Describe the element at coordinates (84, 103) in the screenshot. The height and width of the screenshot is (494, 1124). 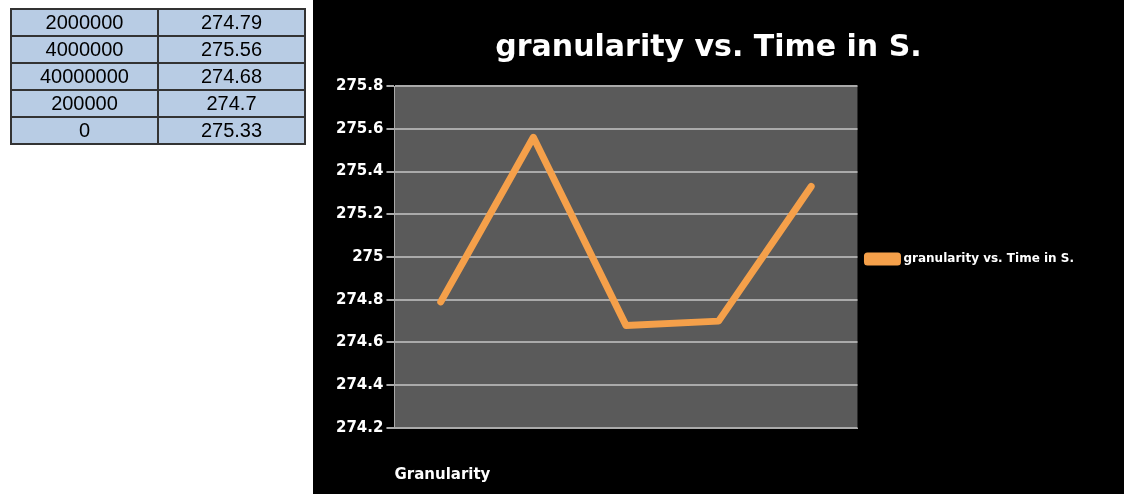
I see `text: 200000` at that location.